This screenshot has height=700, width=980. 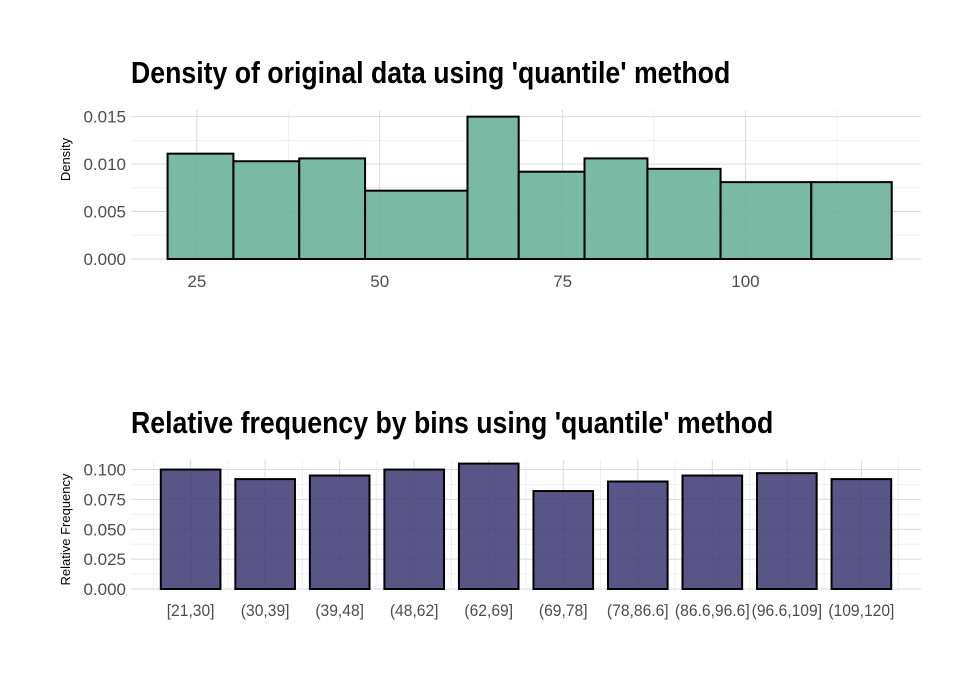 I want to click on y-axis-label: Relative Frequency, so click(x=65, y=529).